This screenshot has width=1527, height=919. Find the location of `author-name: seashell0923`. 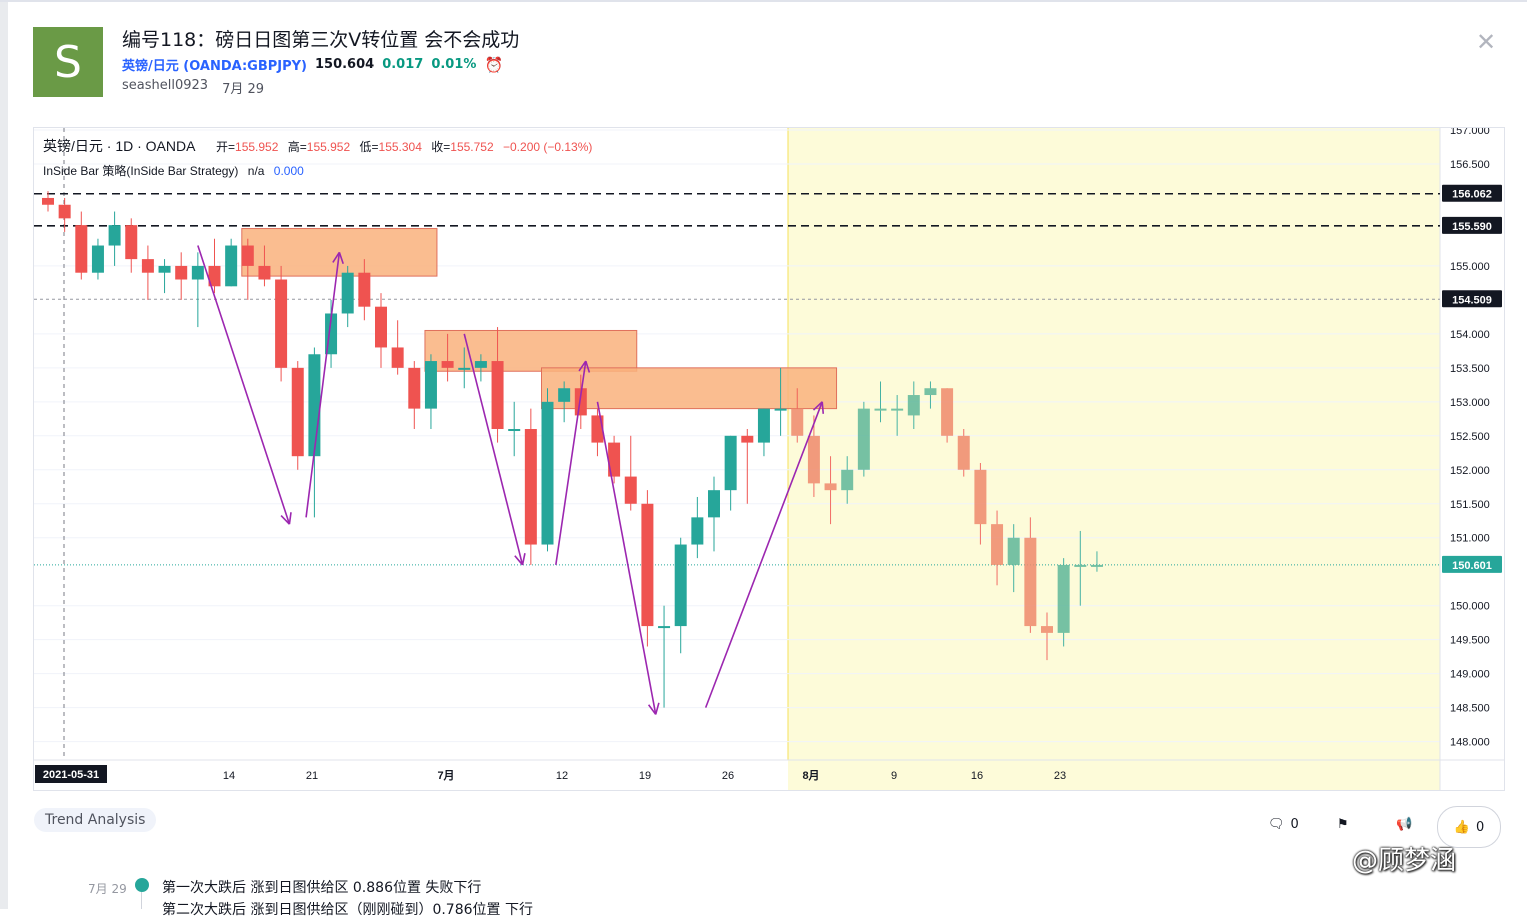

author-name: seashell0923 is located at coordinates (165, 85).